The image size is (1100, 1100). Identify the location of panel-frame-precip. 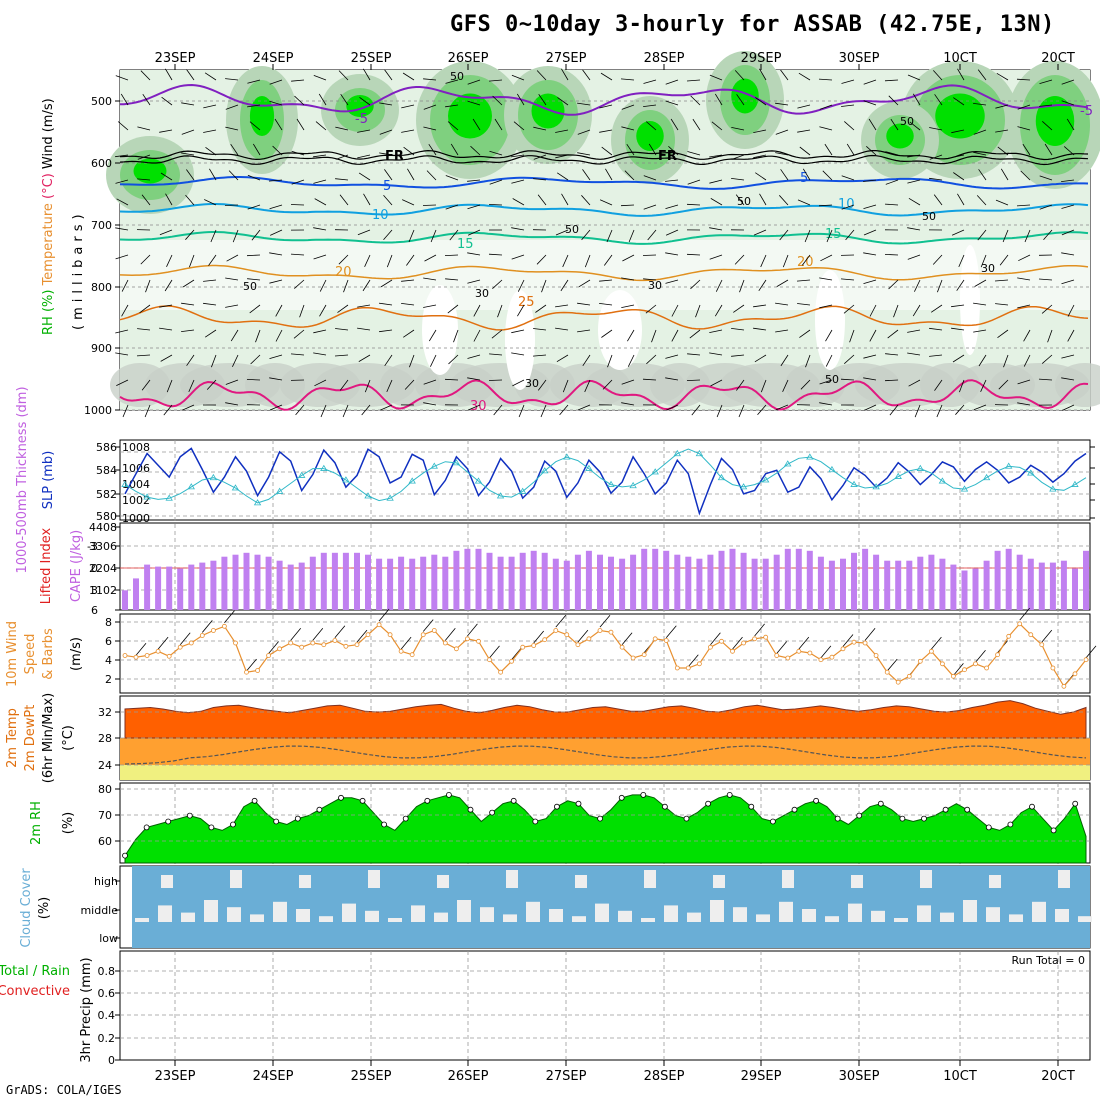
(605, 1005).